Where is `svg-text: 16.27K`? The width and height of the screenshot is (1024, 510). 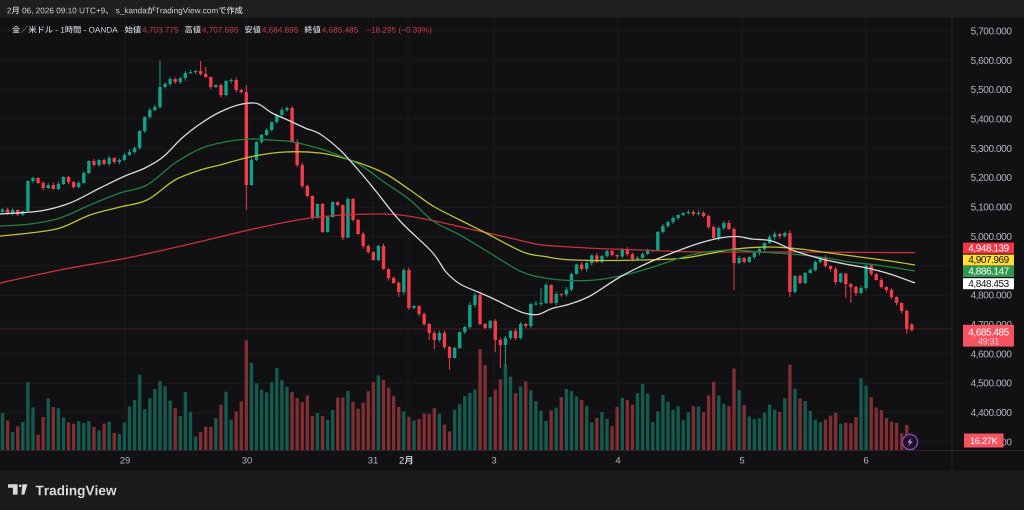 svg-text: 16.27K is located at coordinates (984, 441).